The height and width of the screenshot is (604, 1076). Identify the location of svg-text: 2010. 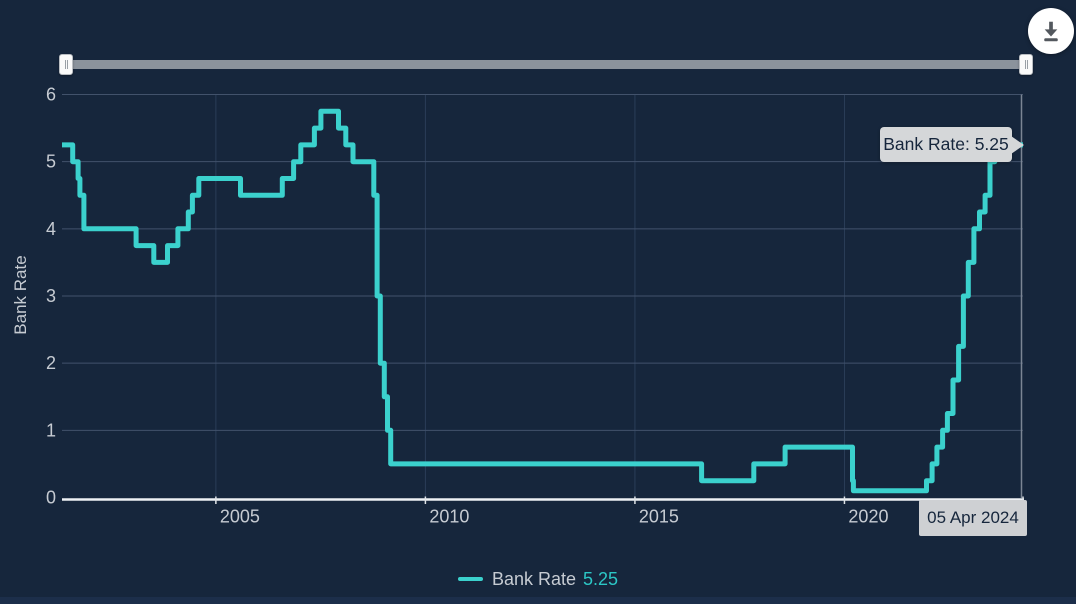
(449, 517).